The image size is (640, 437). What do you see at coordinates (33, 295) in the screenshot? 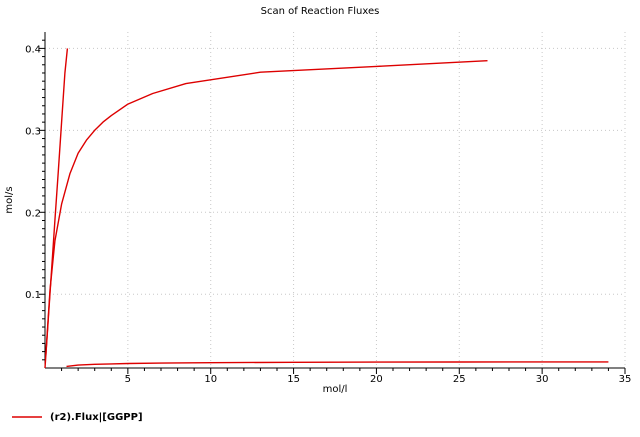
I see `y-tick-label: 0.1` at bounding box center [33, 295].